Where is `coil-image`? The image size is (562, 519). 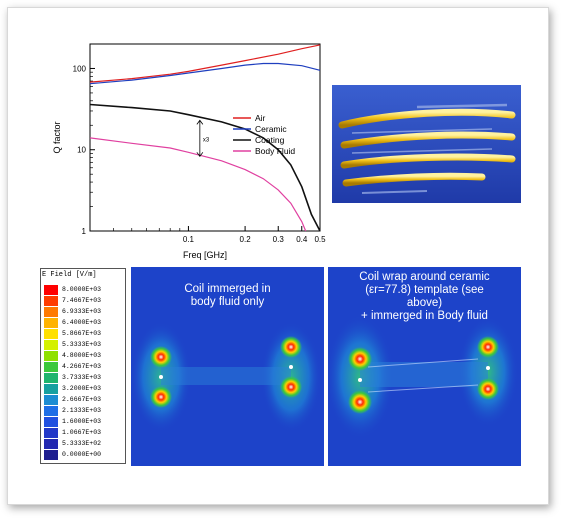 coil-image is located at coordinates (426, 144).